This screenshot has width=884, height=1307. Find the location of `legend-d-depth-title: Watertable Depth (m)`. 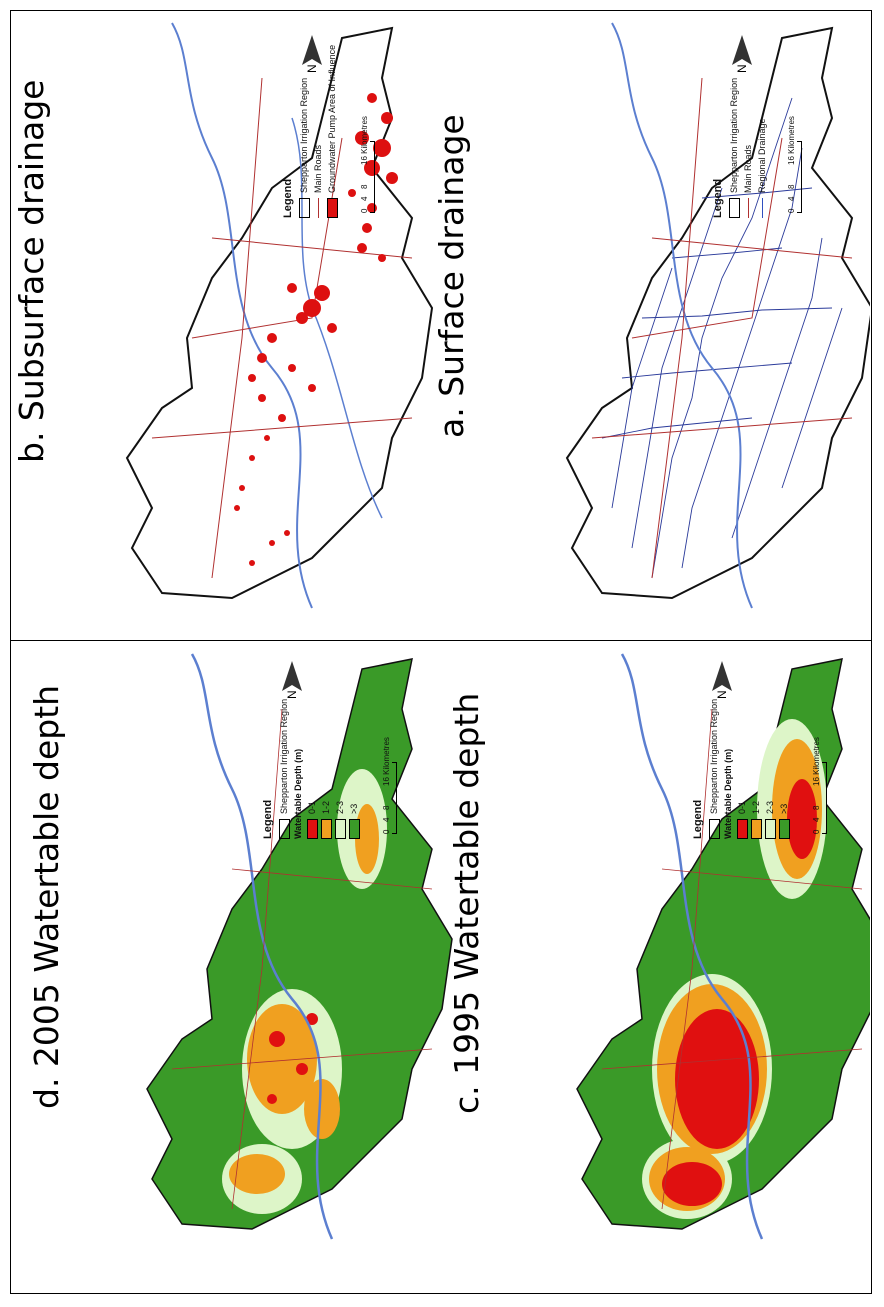

legend-d-depth-title: Watertable Depth (m) is located at coordinates (298, 793).